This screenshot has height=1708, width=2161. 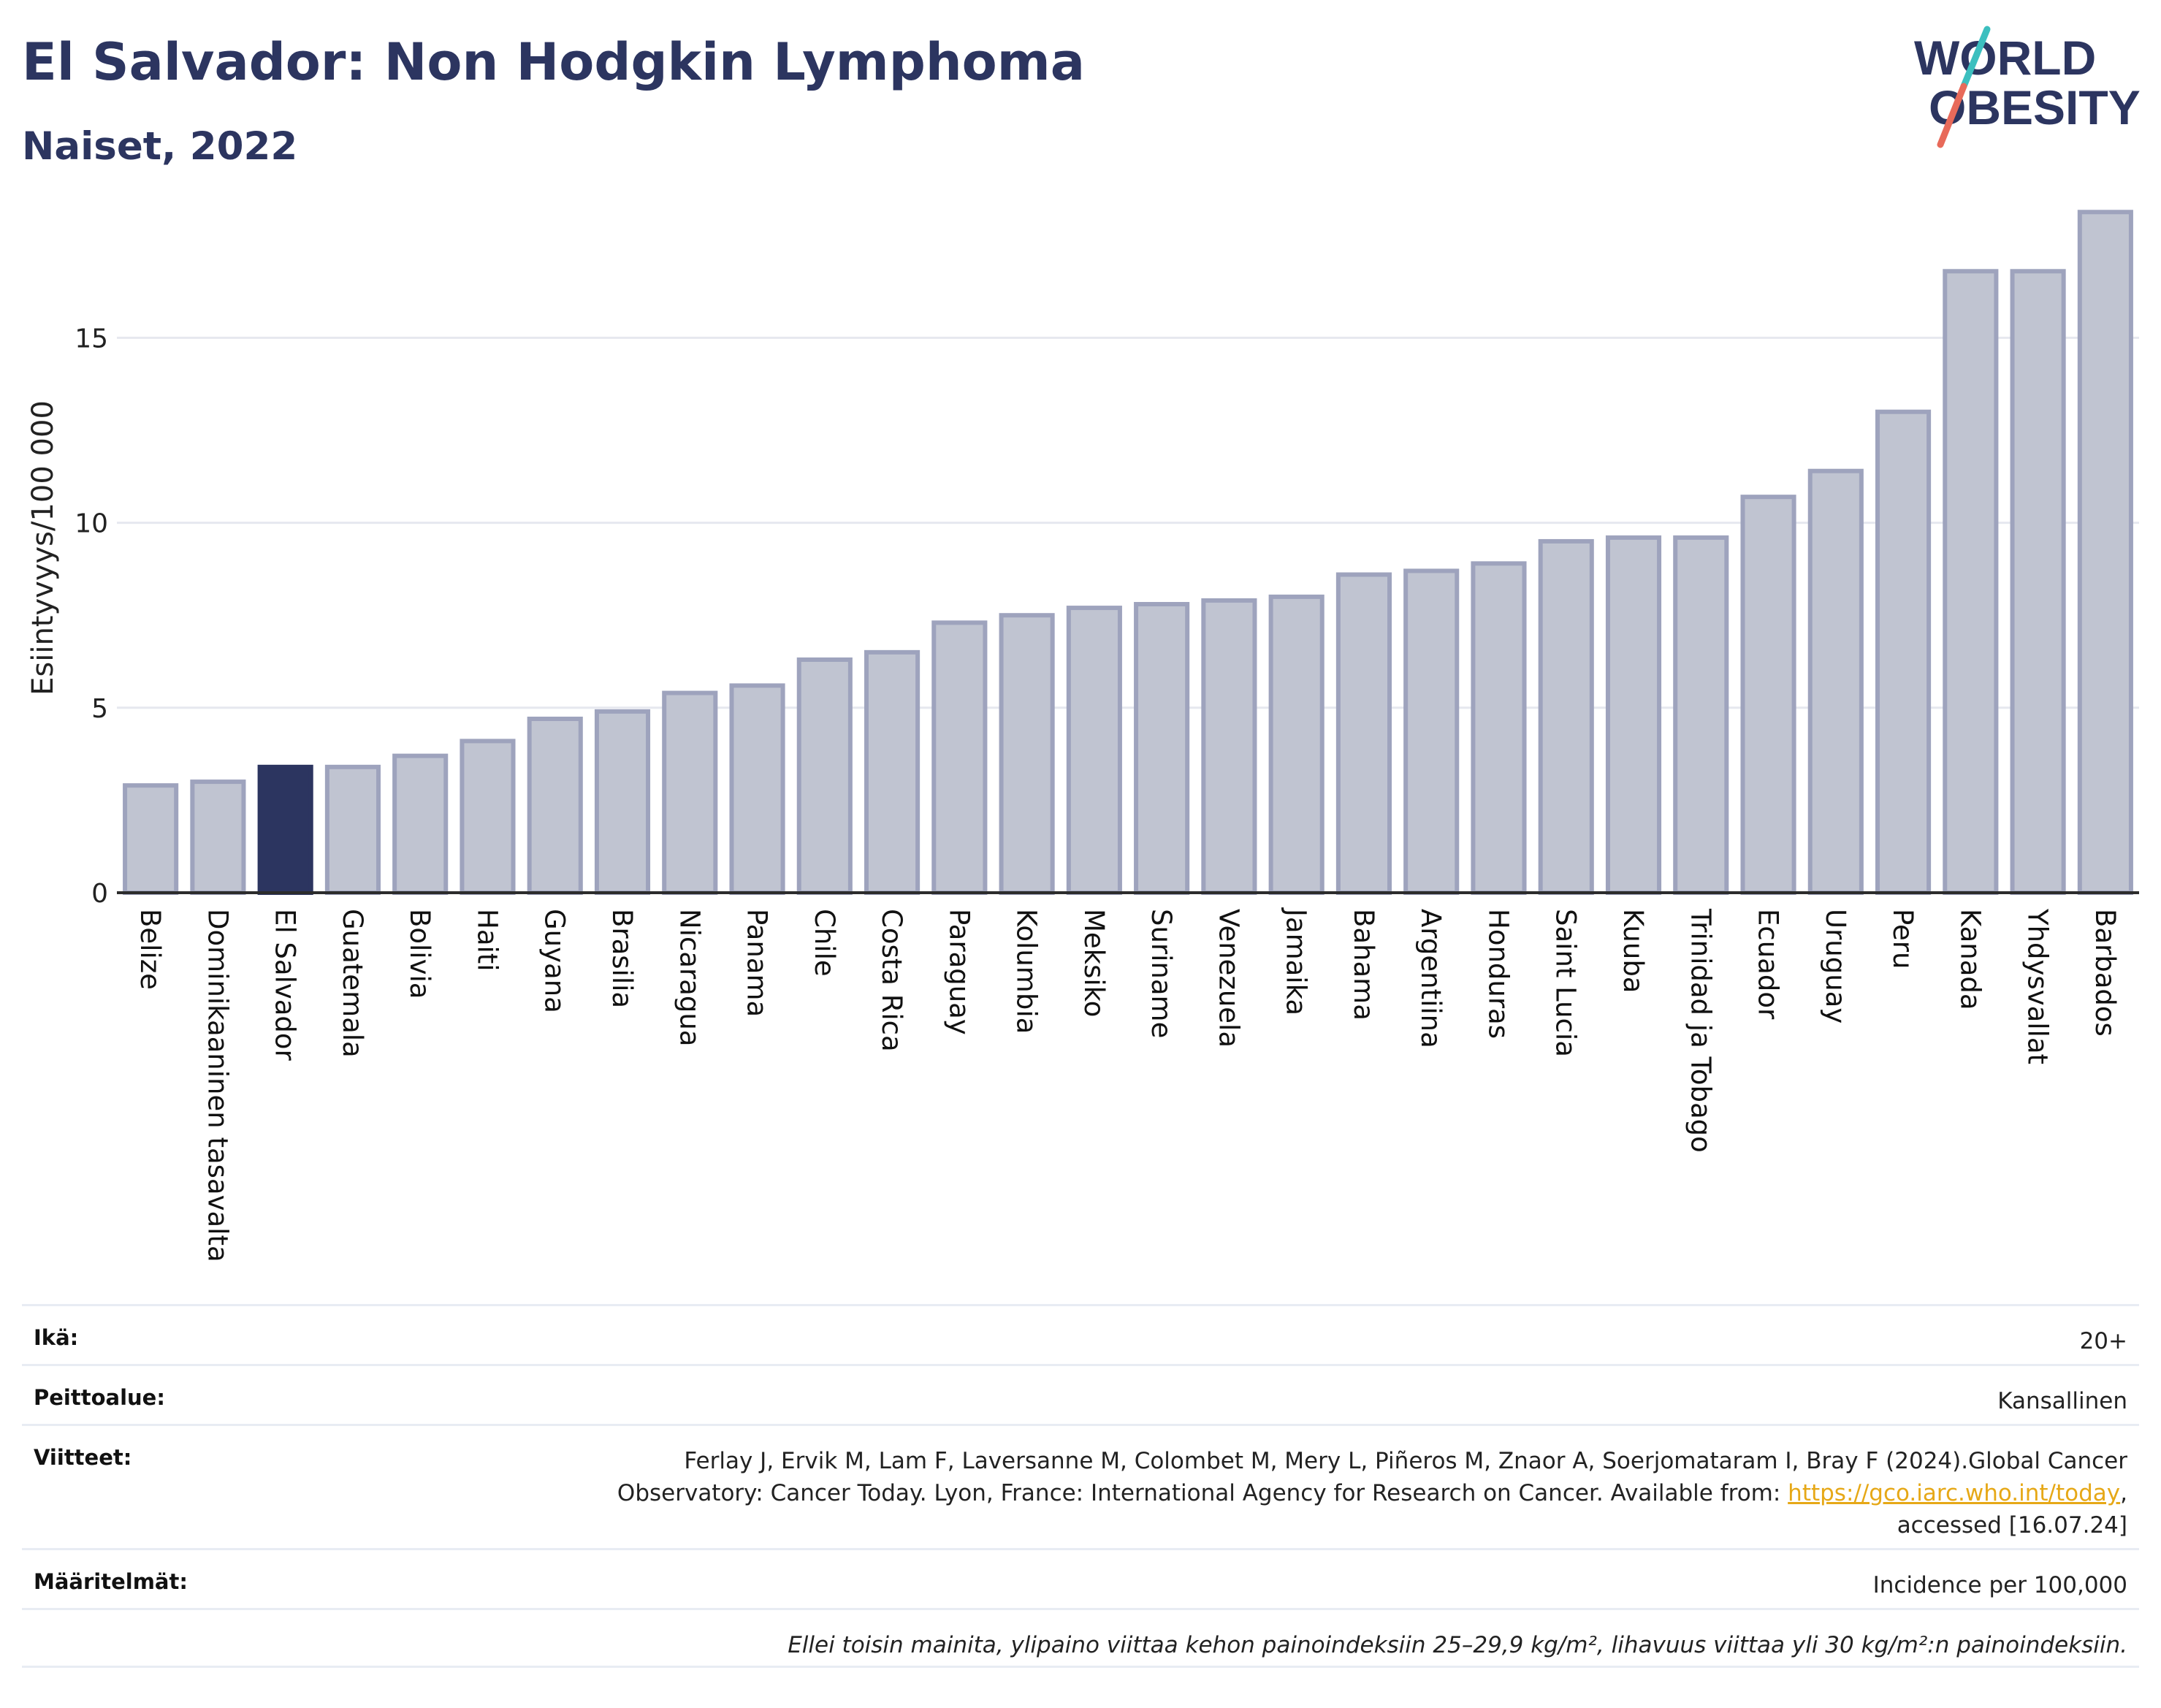 What do you see at coordinates (43, 547) in the screenshot?
I see `y-axis-label: Esiintyvyys/100 000` at bounding box center [43, 547].